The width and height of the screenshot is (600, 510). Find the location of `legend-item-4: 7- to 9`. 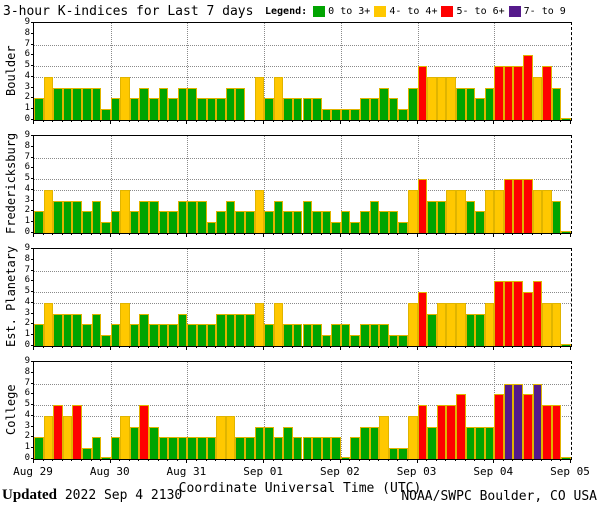

legend-item-4: 7- to 9 is located at coordinates (537, 11).